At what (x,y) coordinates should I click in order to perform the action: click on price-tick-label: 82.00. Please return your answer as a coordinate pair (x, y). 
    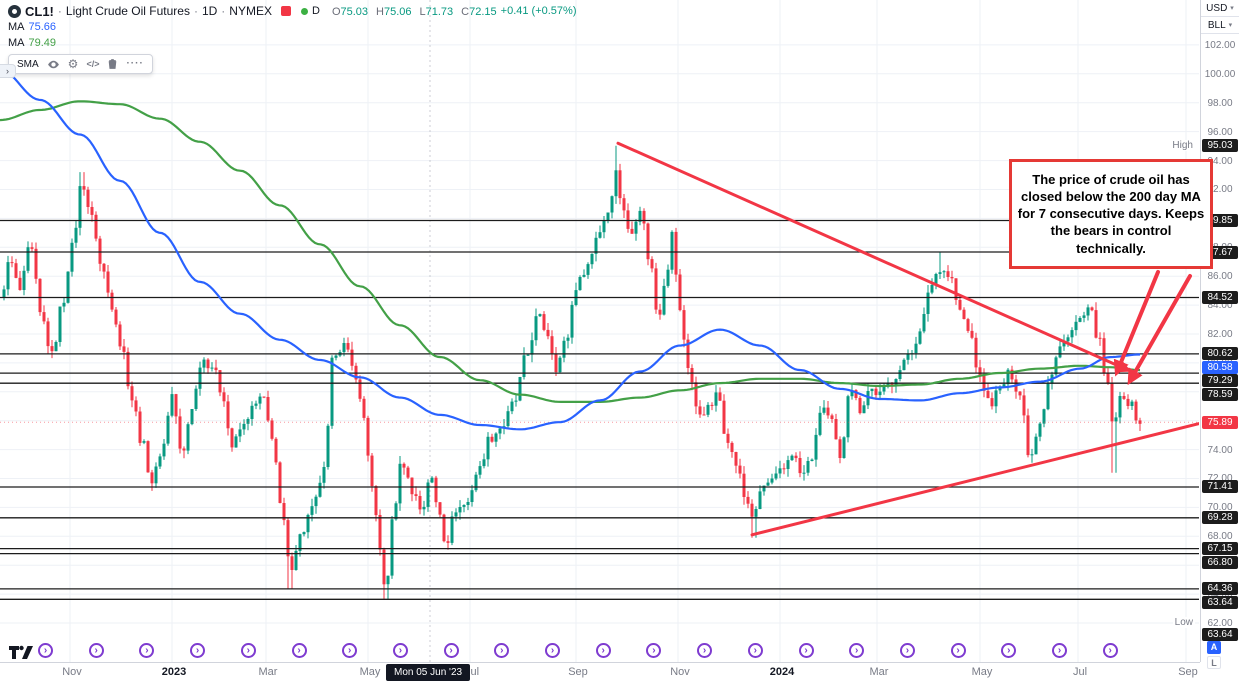
    Looking at the image, I should click on (1220, 334).